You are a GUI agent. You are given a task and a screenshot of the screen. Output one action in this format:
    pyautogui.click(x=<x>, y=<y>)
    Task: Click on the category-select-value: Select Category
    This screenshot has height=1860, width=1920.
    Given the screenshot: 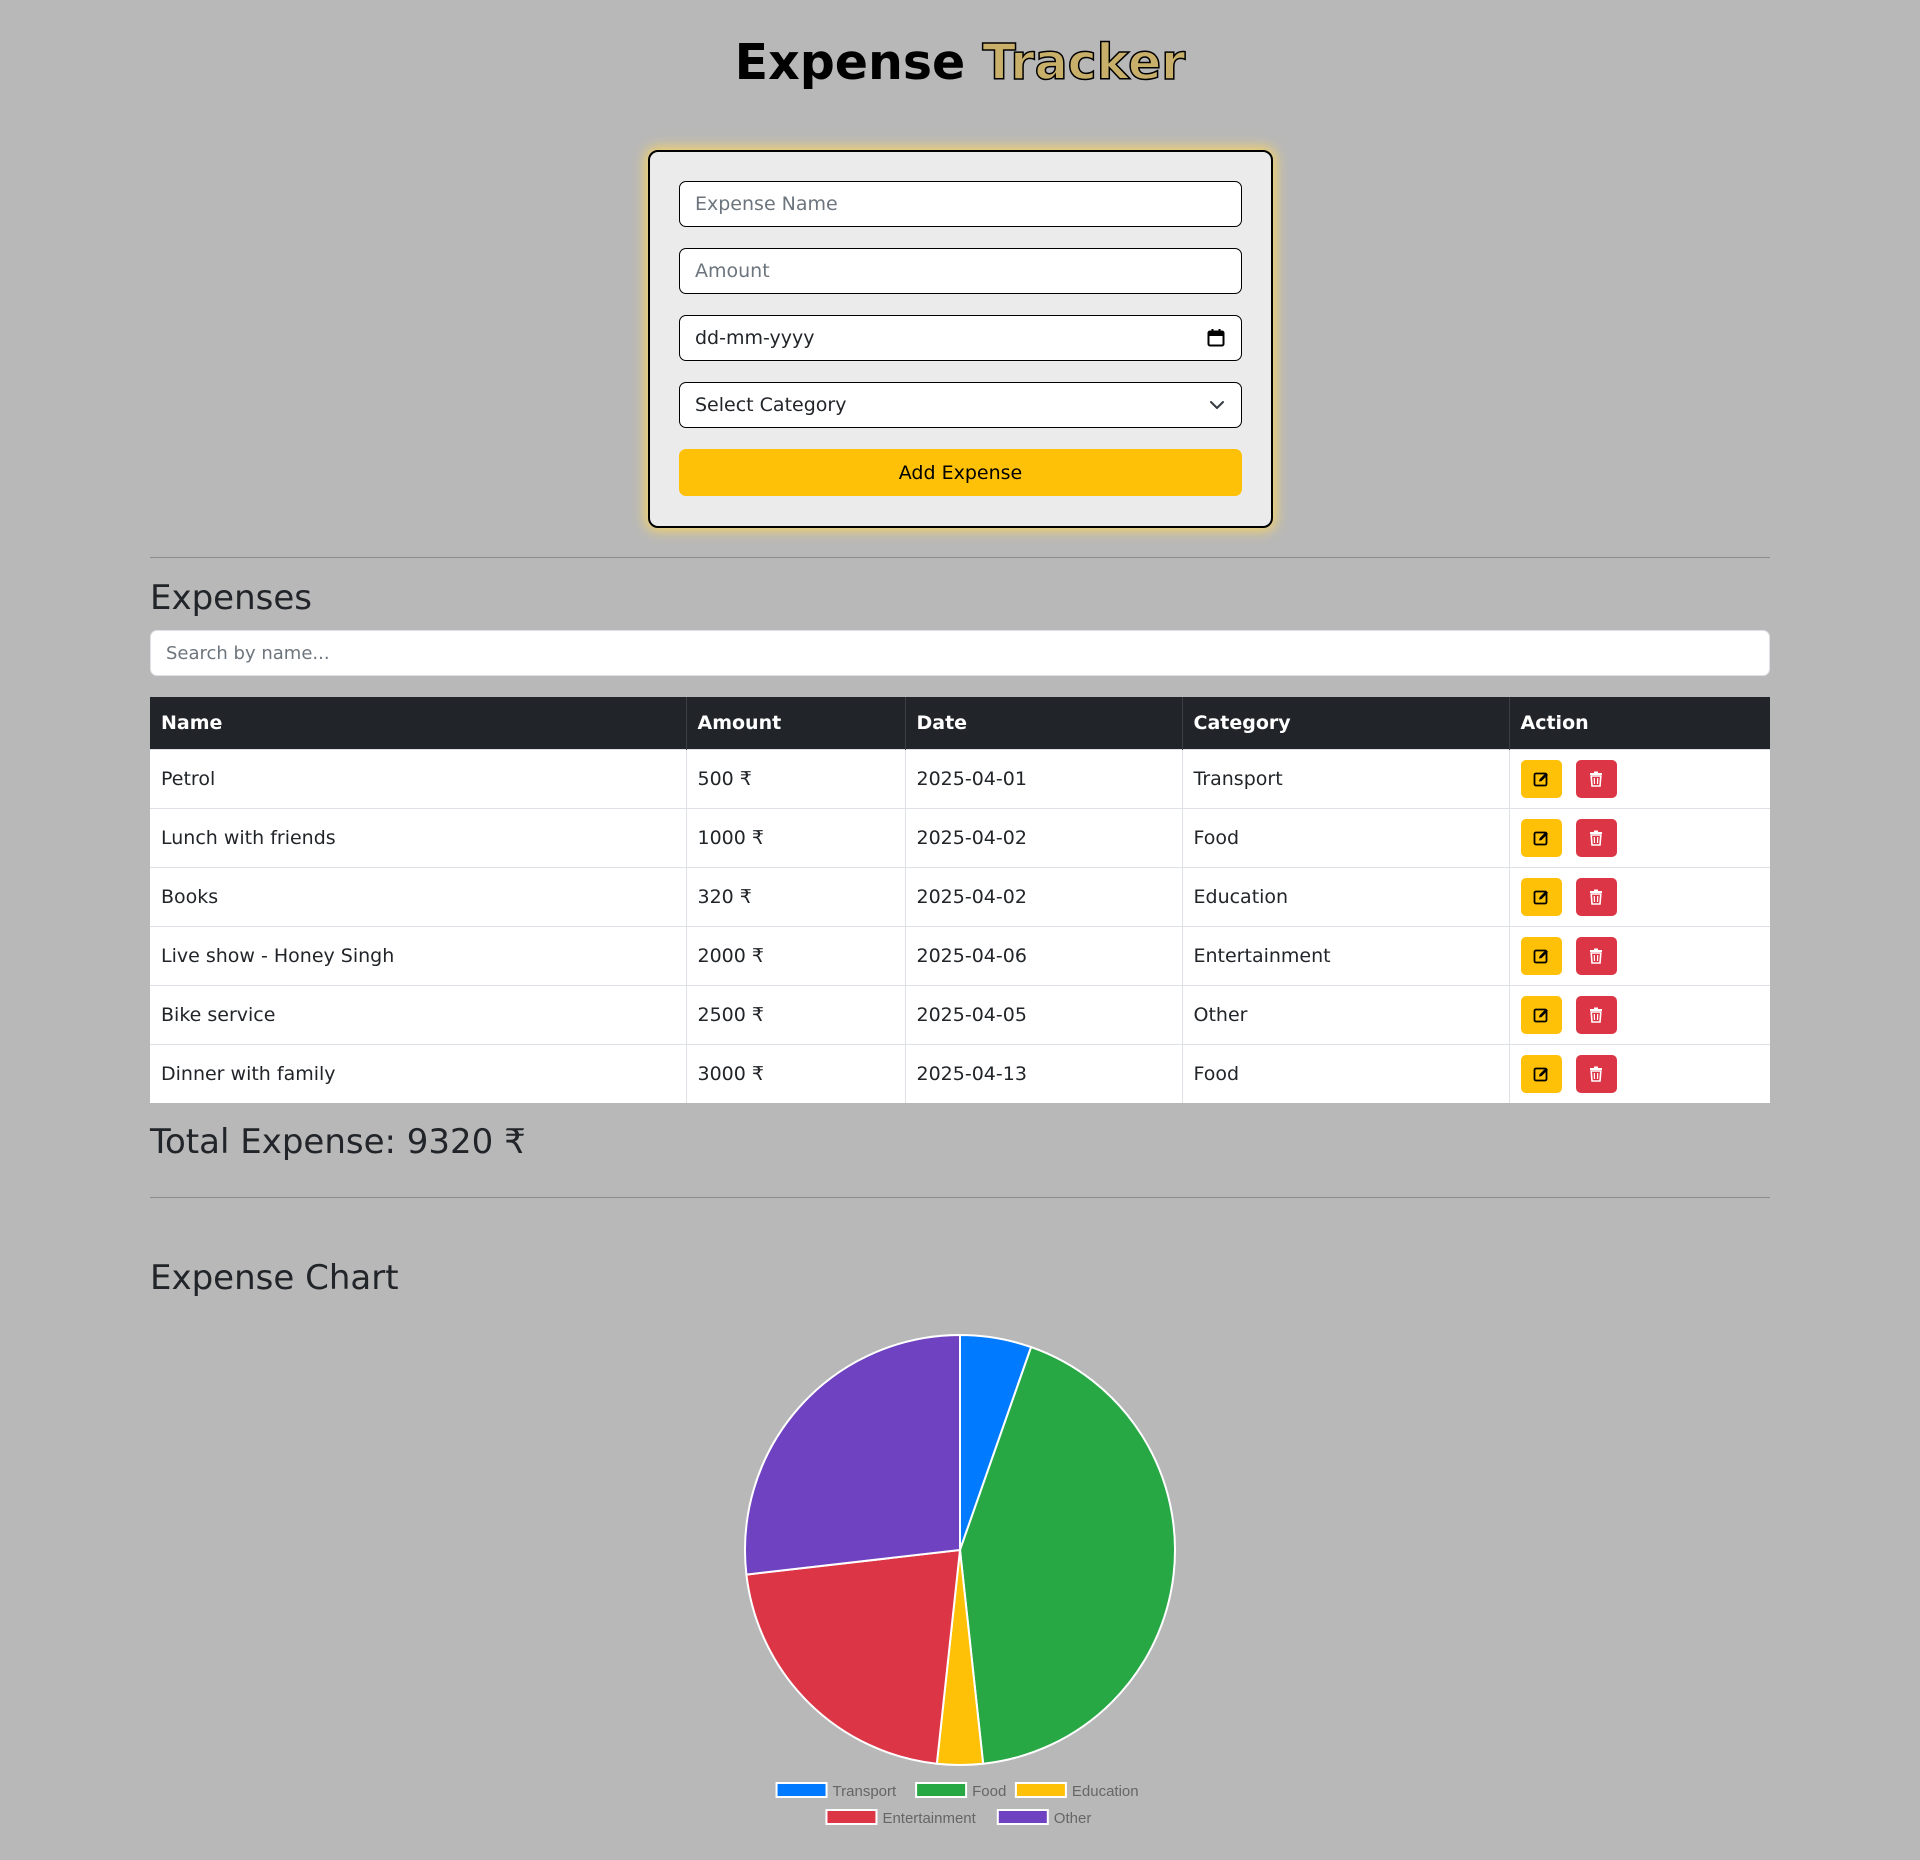 What is the action you would take?
    pyautogui.click(x=771, y=405)
    